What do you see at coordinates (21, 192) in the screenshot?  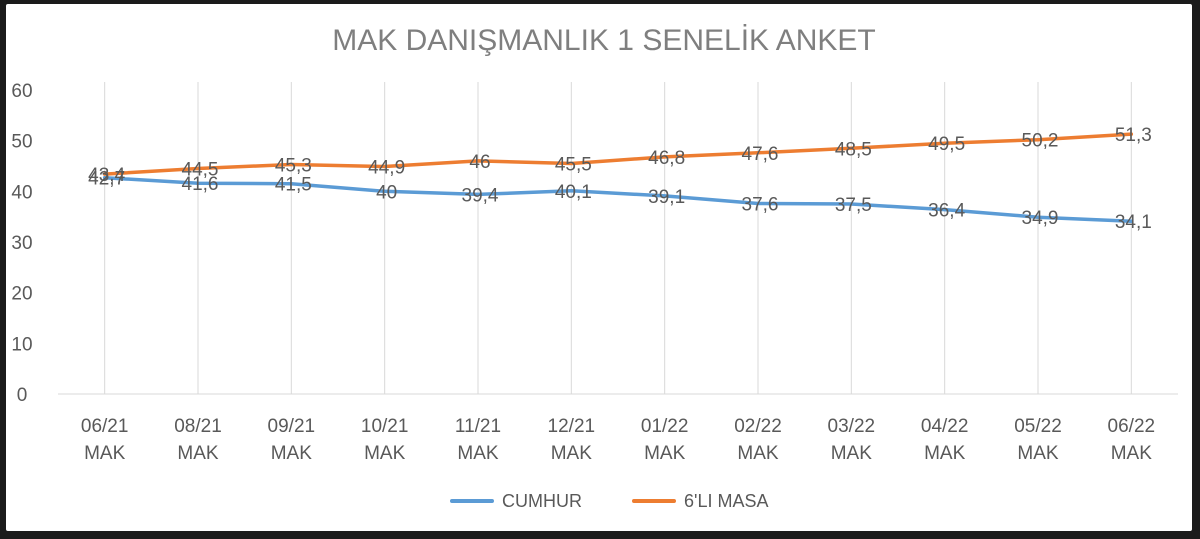 I see `y-tick-label: 40` at bounding box center [21, 192].